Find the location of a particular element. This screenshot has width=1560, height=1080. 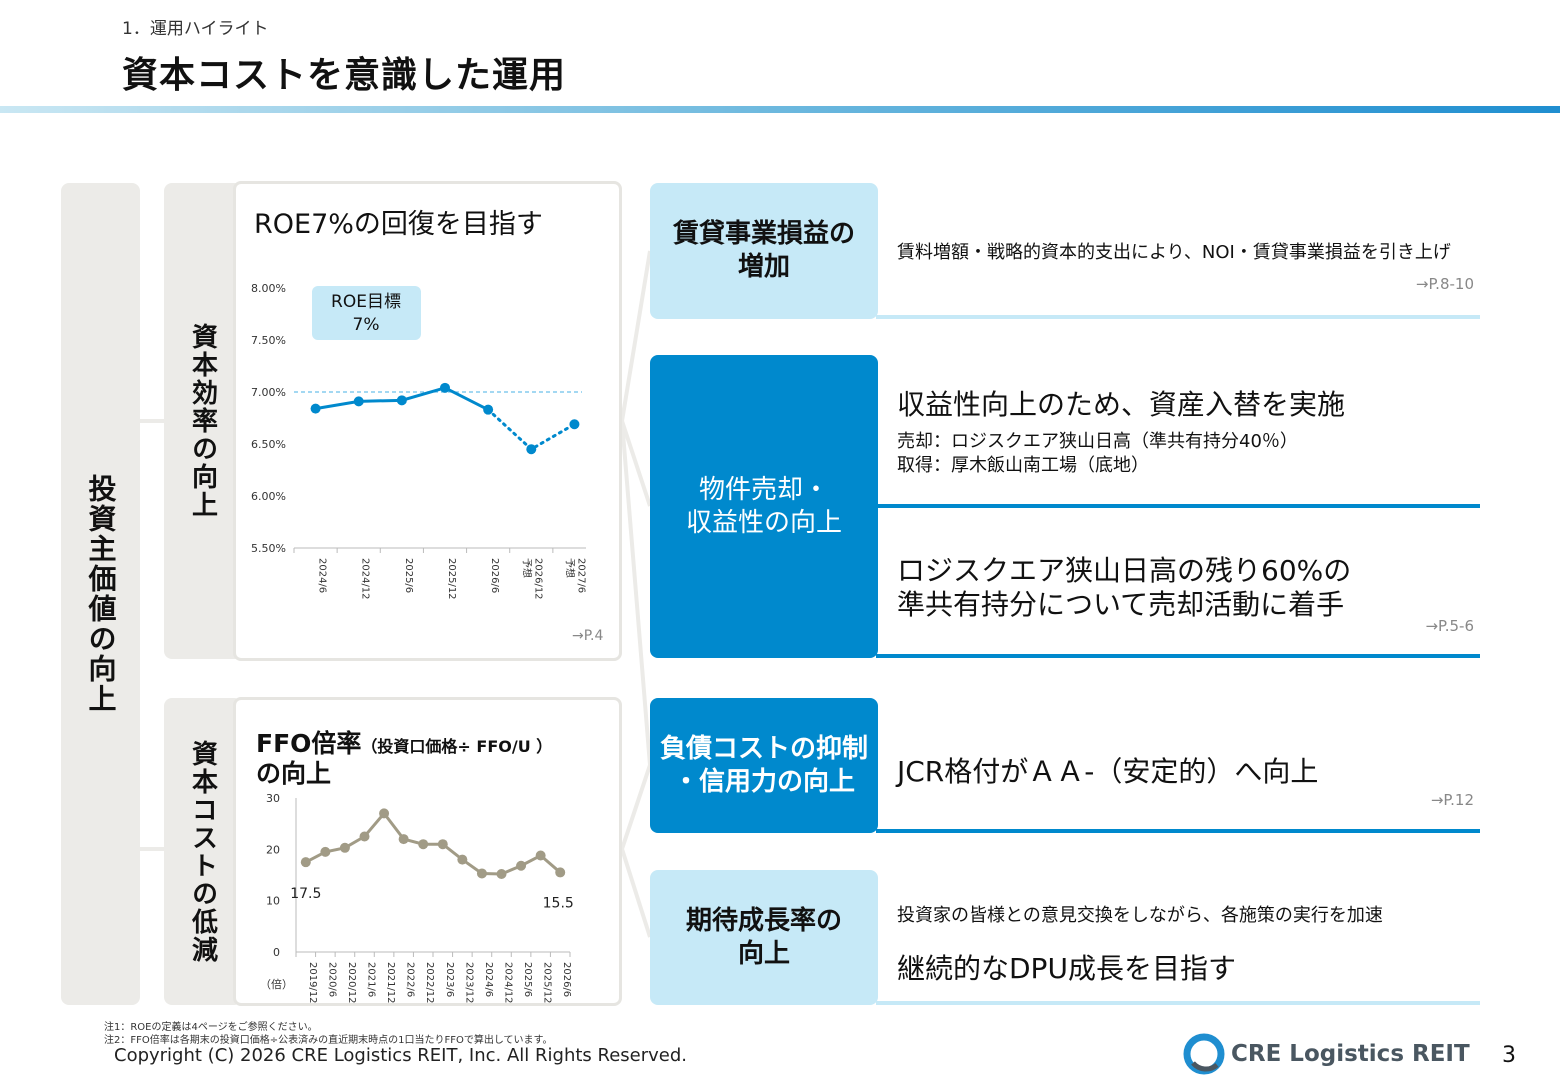

rental-profit-line2: 増加 is located at coordinates (763, 267).